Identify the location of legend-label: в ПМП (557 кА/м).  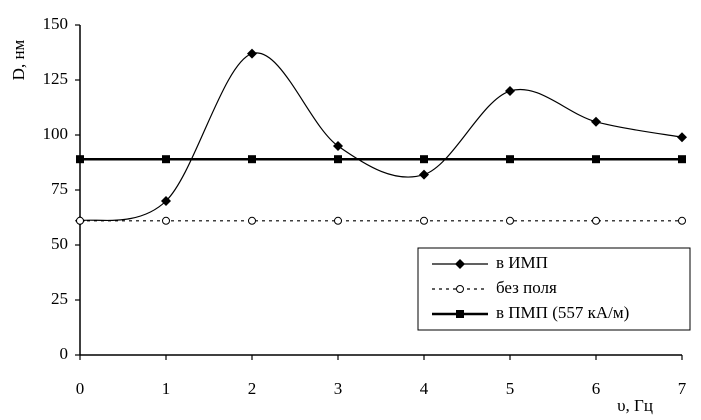
(562, 312).